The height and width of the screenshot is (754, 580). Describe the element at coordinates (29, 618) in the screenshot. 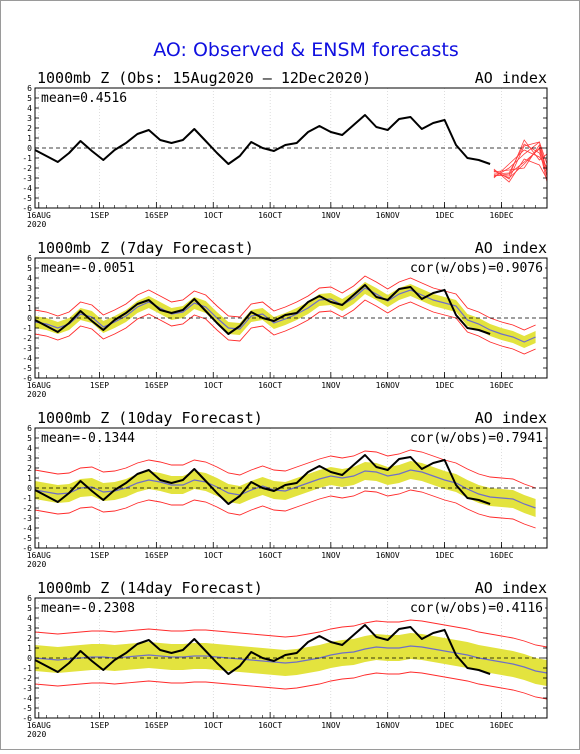

I see `y-tick-label: 4` at that location.